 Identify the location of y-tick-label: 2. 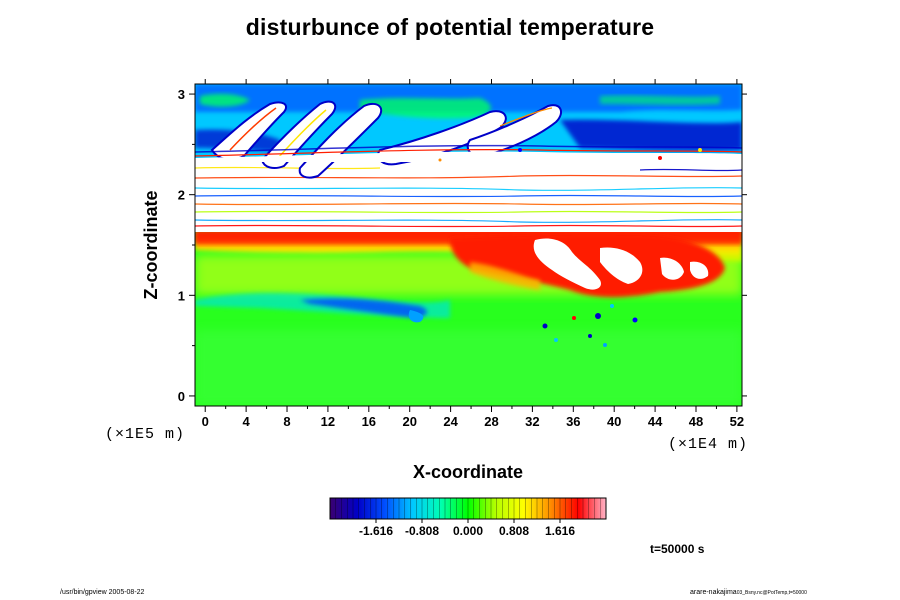
(181, 195).